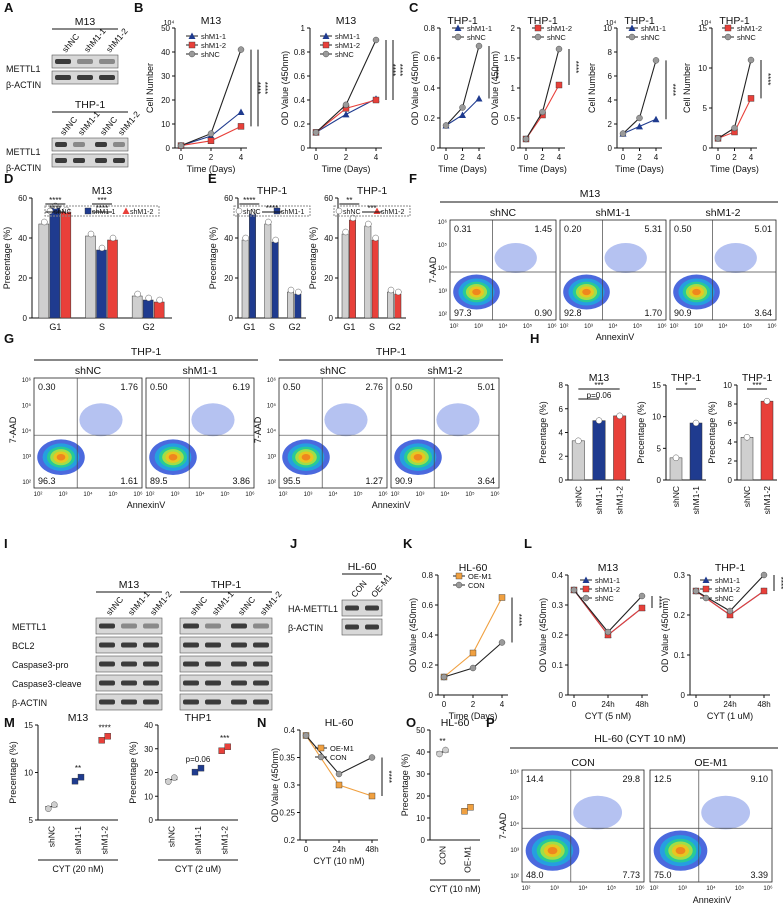 This screenshot has width=783, height=909. Describe the element at coordinates (372, 327) in the screenshot. I see `x-tick-label: S` at that location.